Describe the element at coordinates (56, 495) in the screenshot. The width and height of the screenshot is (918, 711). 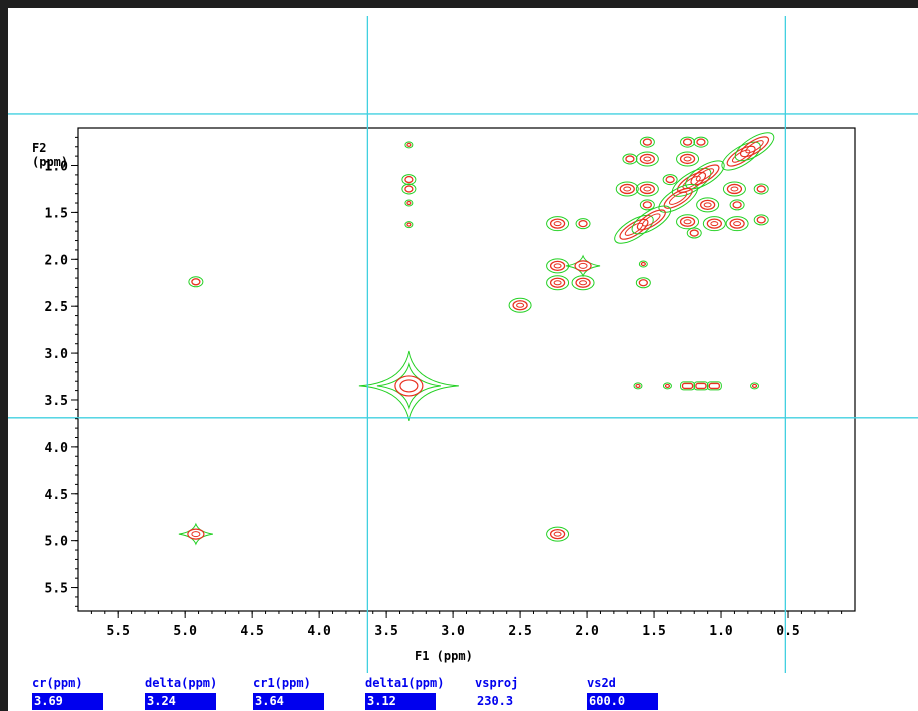
I see `y-tick-label: 4.5` at that location.